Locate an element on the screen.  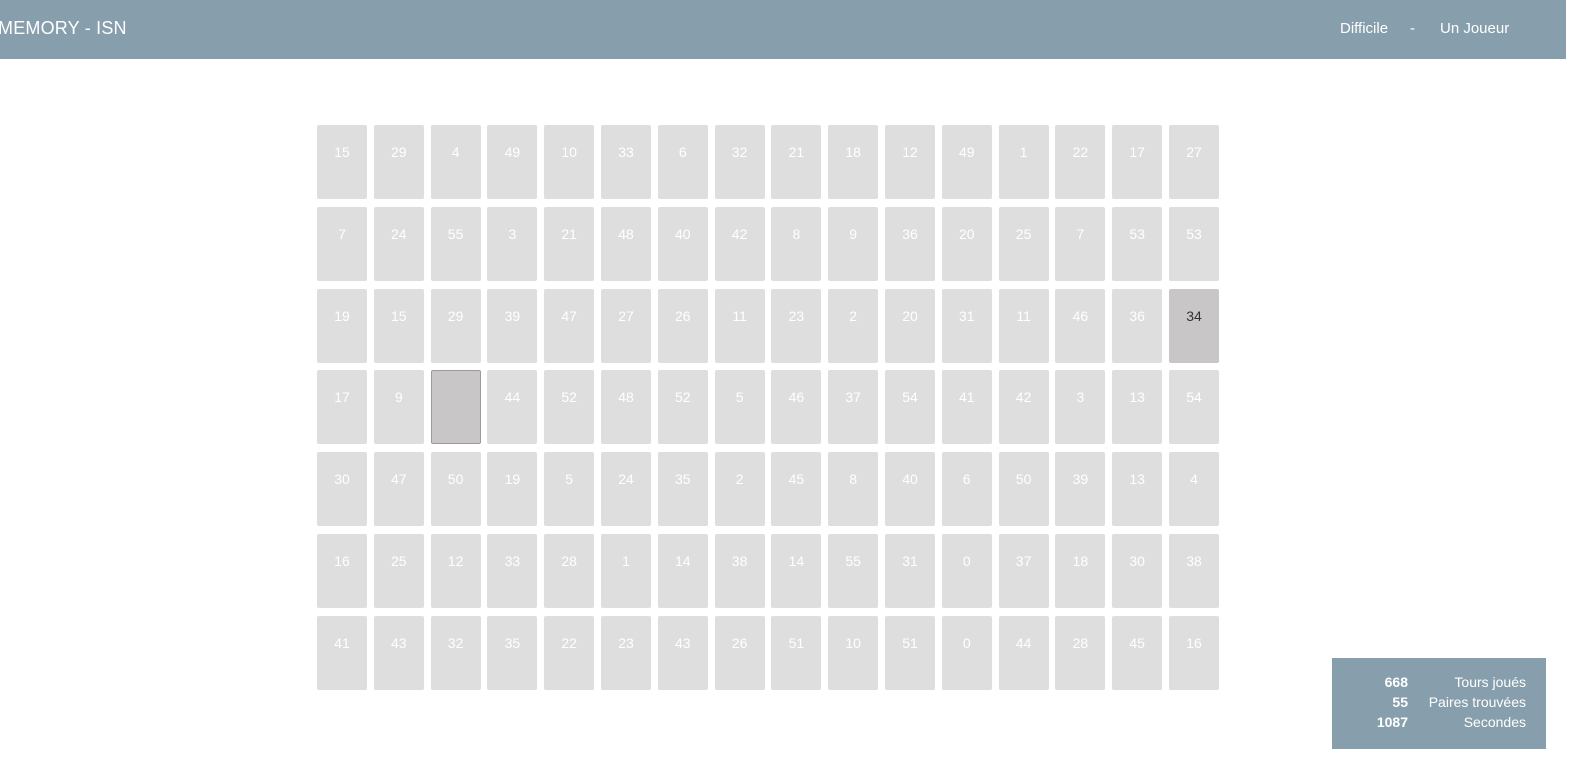
memory-card is located at coordinates (455, 407).